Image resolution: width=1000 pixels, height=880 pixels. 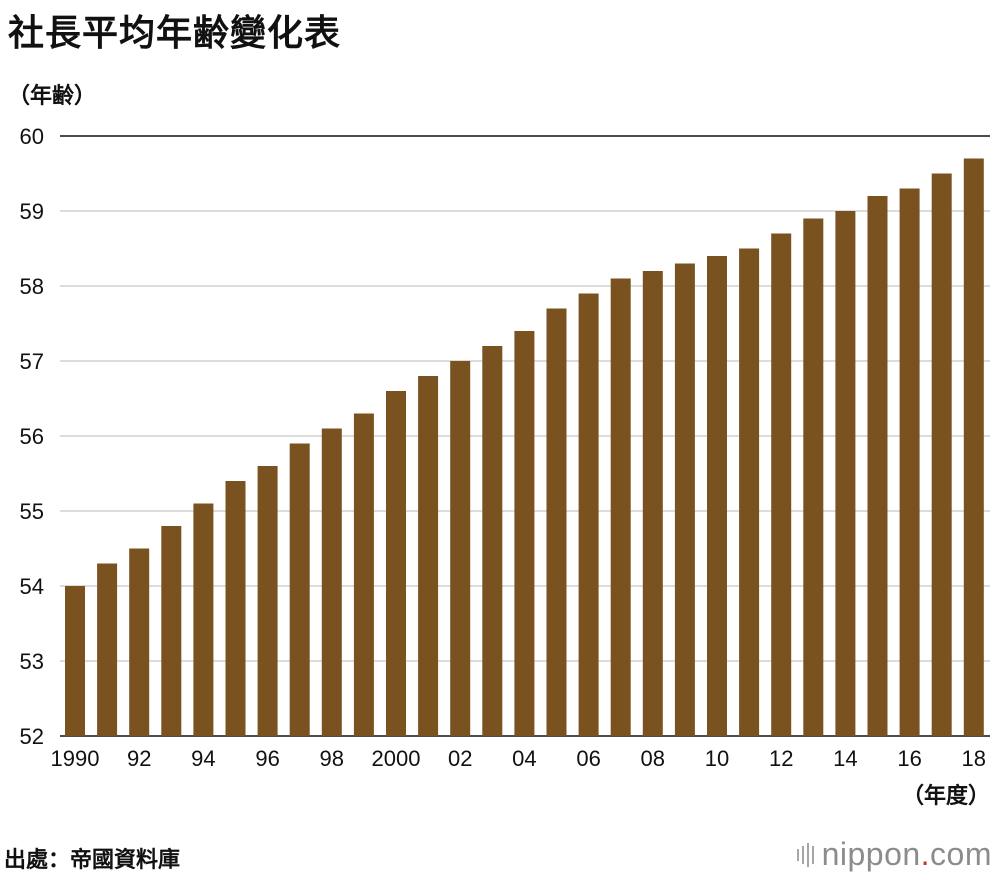 I want to click on bar-2002, so click(x=460, y=548).